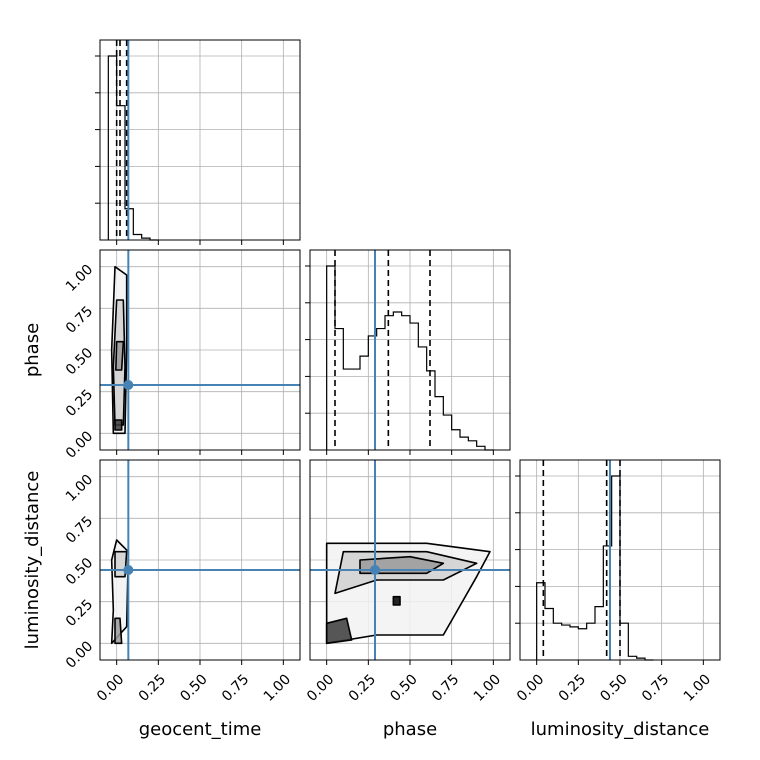 This screenshot has width=760, height=760. I want to click on x-axis-label-geocent_time: geocent_time, so click(200, 729).